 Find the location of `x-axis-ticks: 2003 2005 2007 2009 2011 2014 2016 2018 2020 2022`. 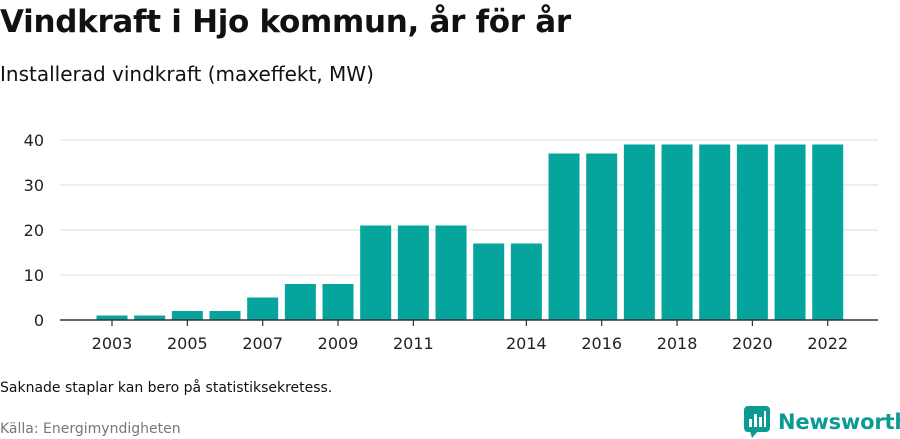

x-axis-ticks: 2003 2005 2007 2009 2011 2014 2016 2018 2020 2022 is located at coordinates (470, 336).